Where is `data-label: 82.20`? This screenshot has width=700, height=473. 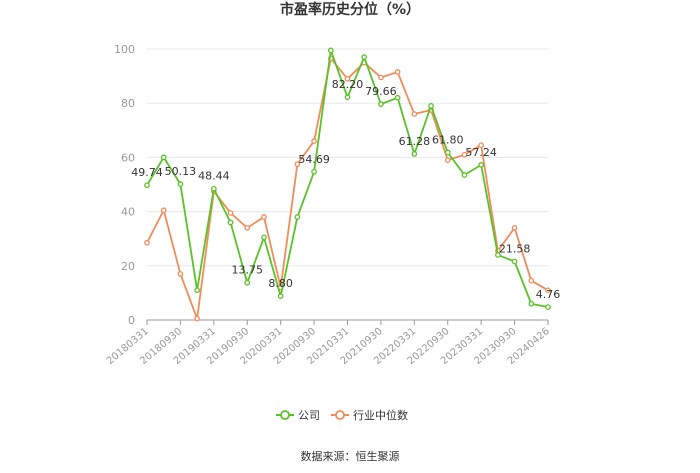 data-label: 82.20 is located at coordinates (348, 84).